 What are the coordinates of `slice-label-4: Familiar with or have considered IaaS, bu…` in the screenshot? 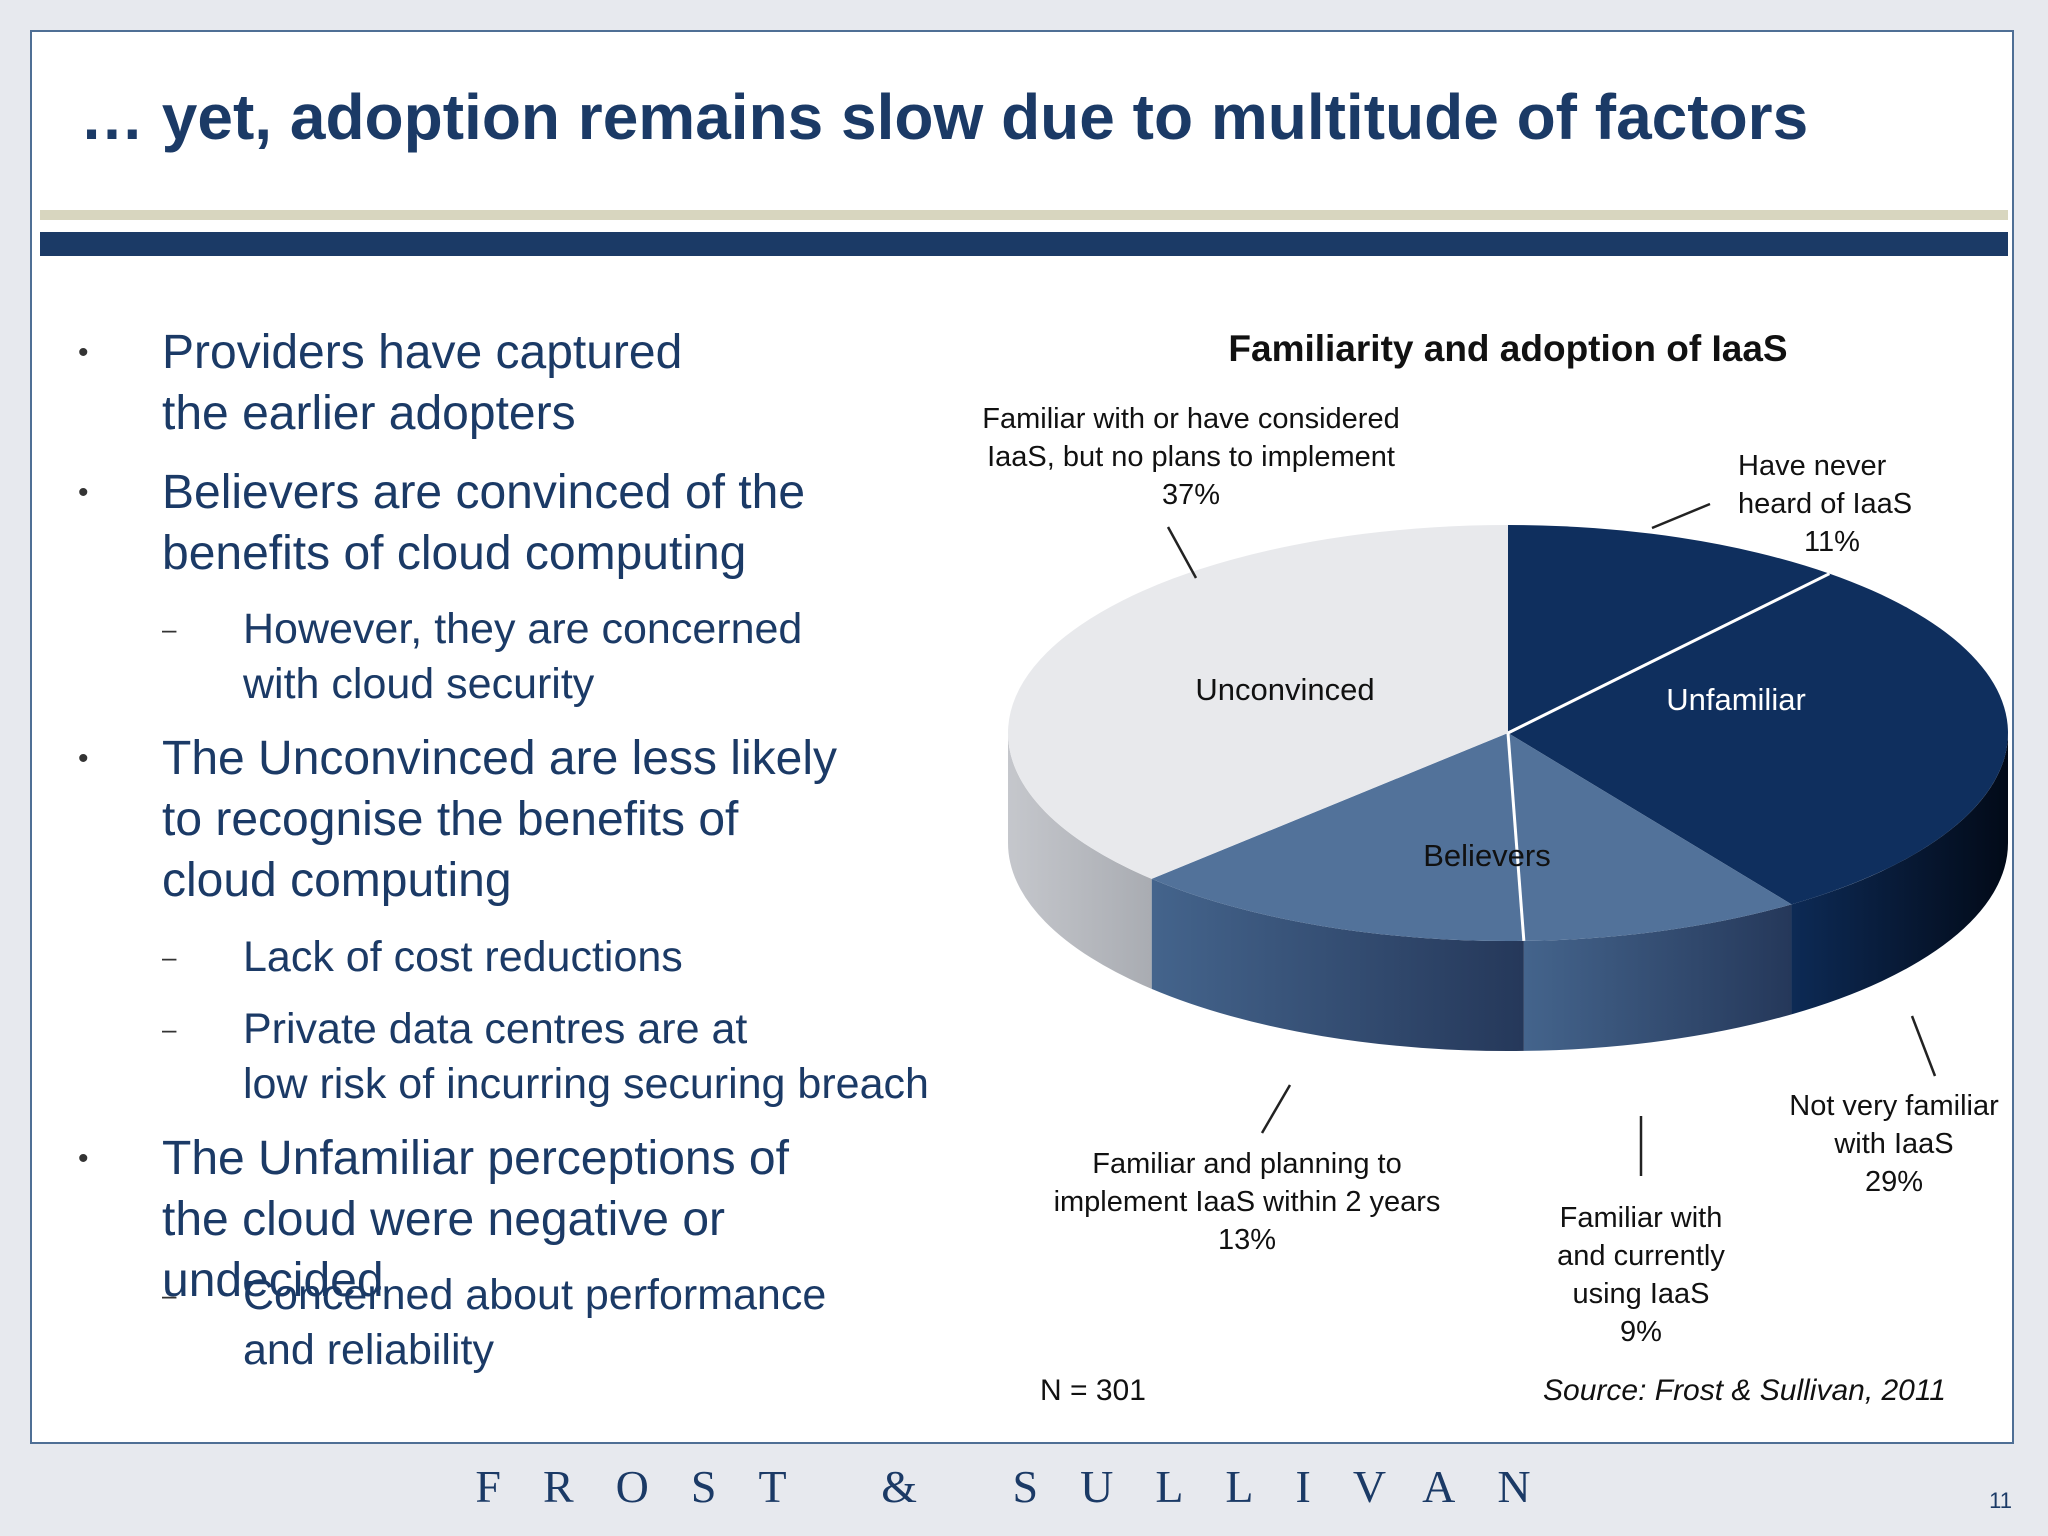 It's located at (1190, 457).